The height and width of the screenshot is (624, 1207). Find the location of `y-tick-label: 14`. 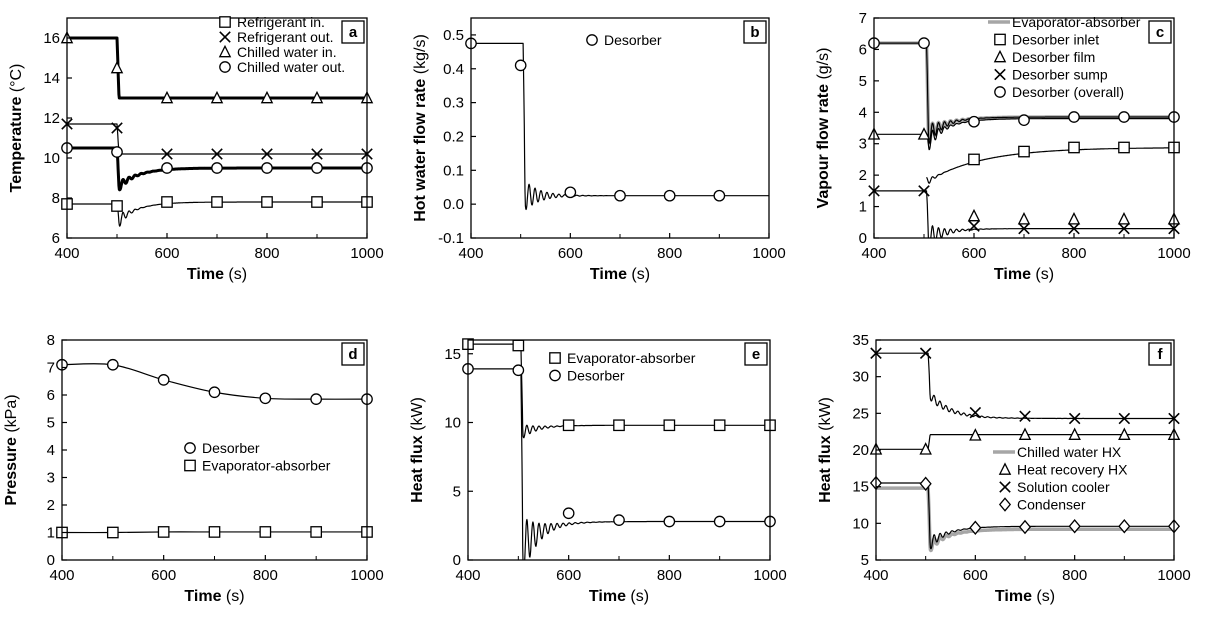

y-tick-label: 14 is located at coordinates (51, 78).